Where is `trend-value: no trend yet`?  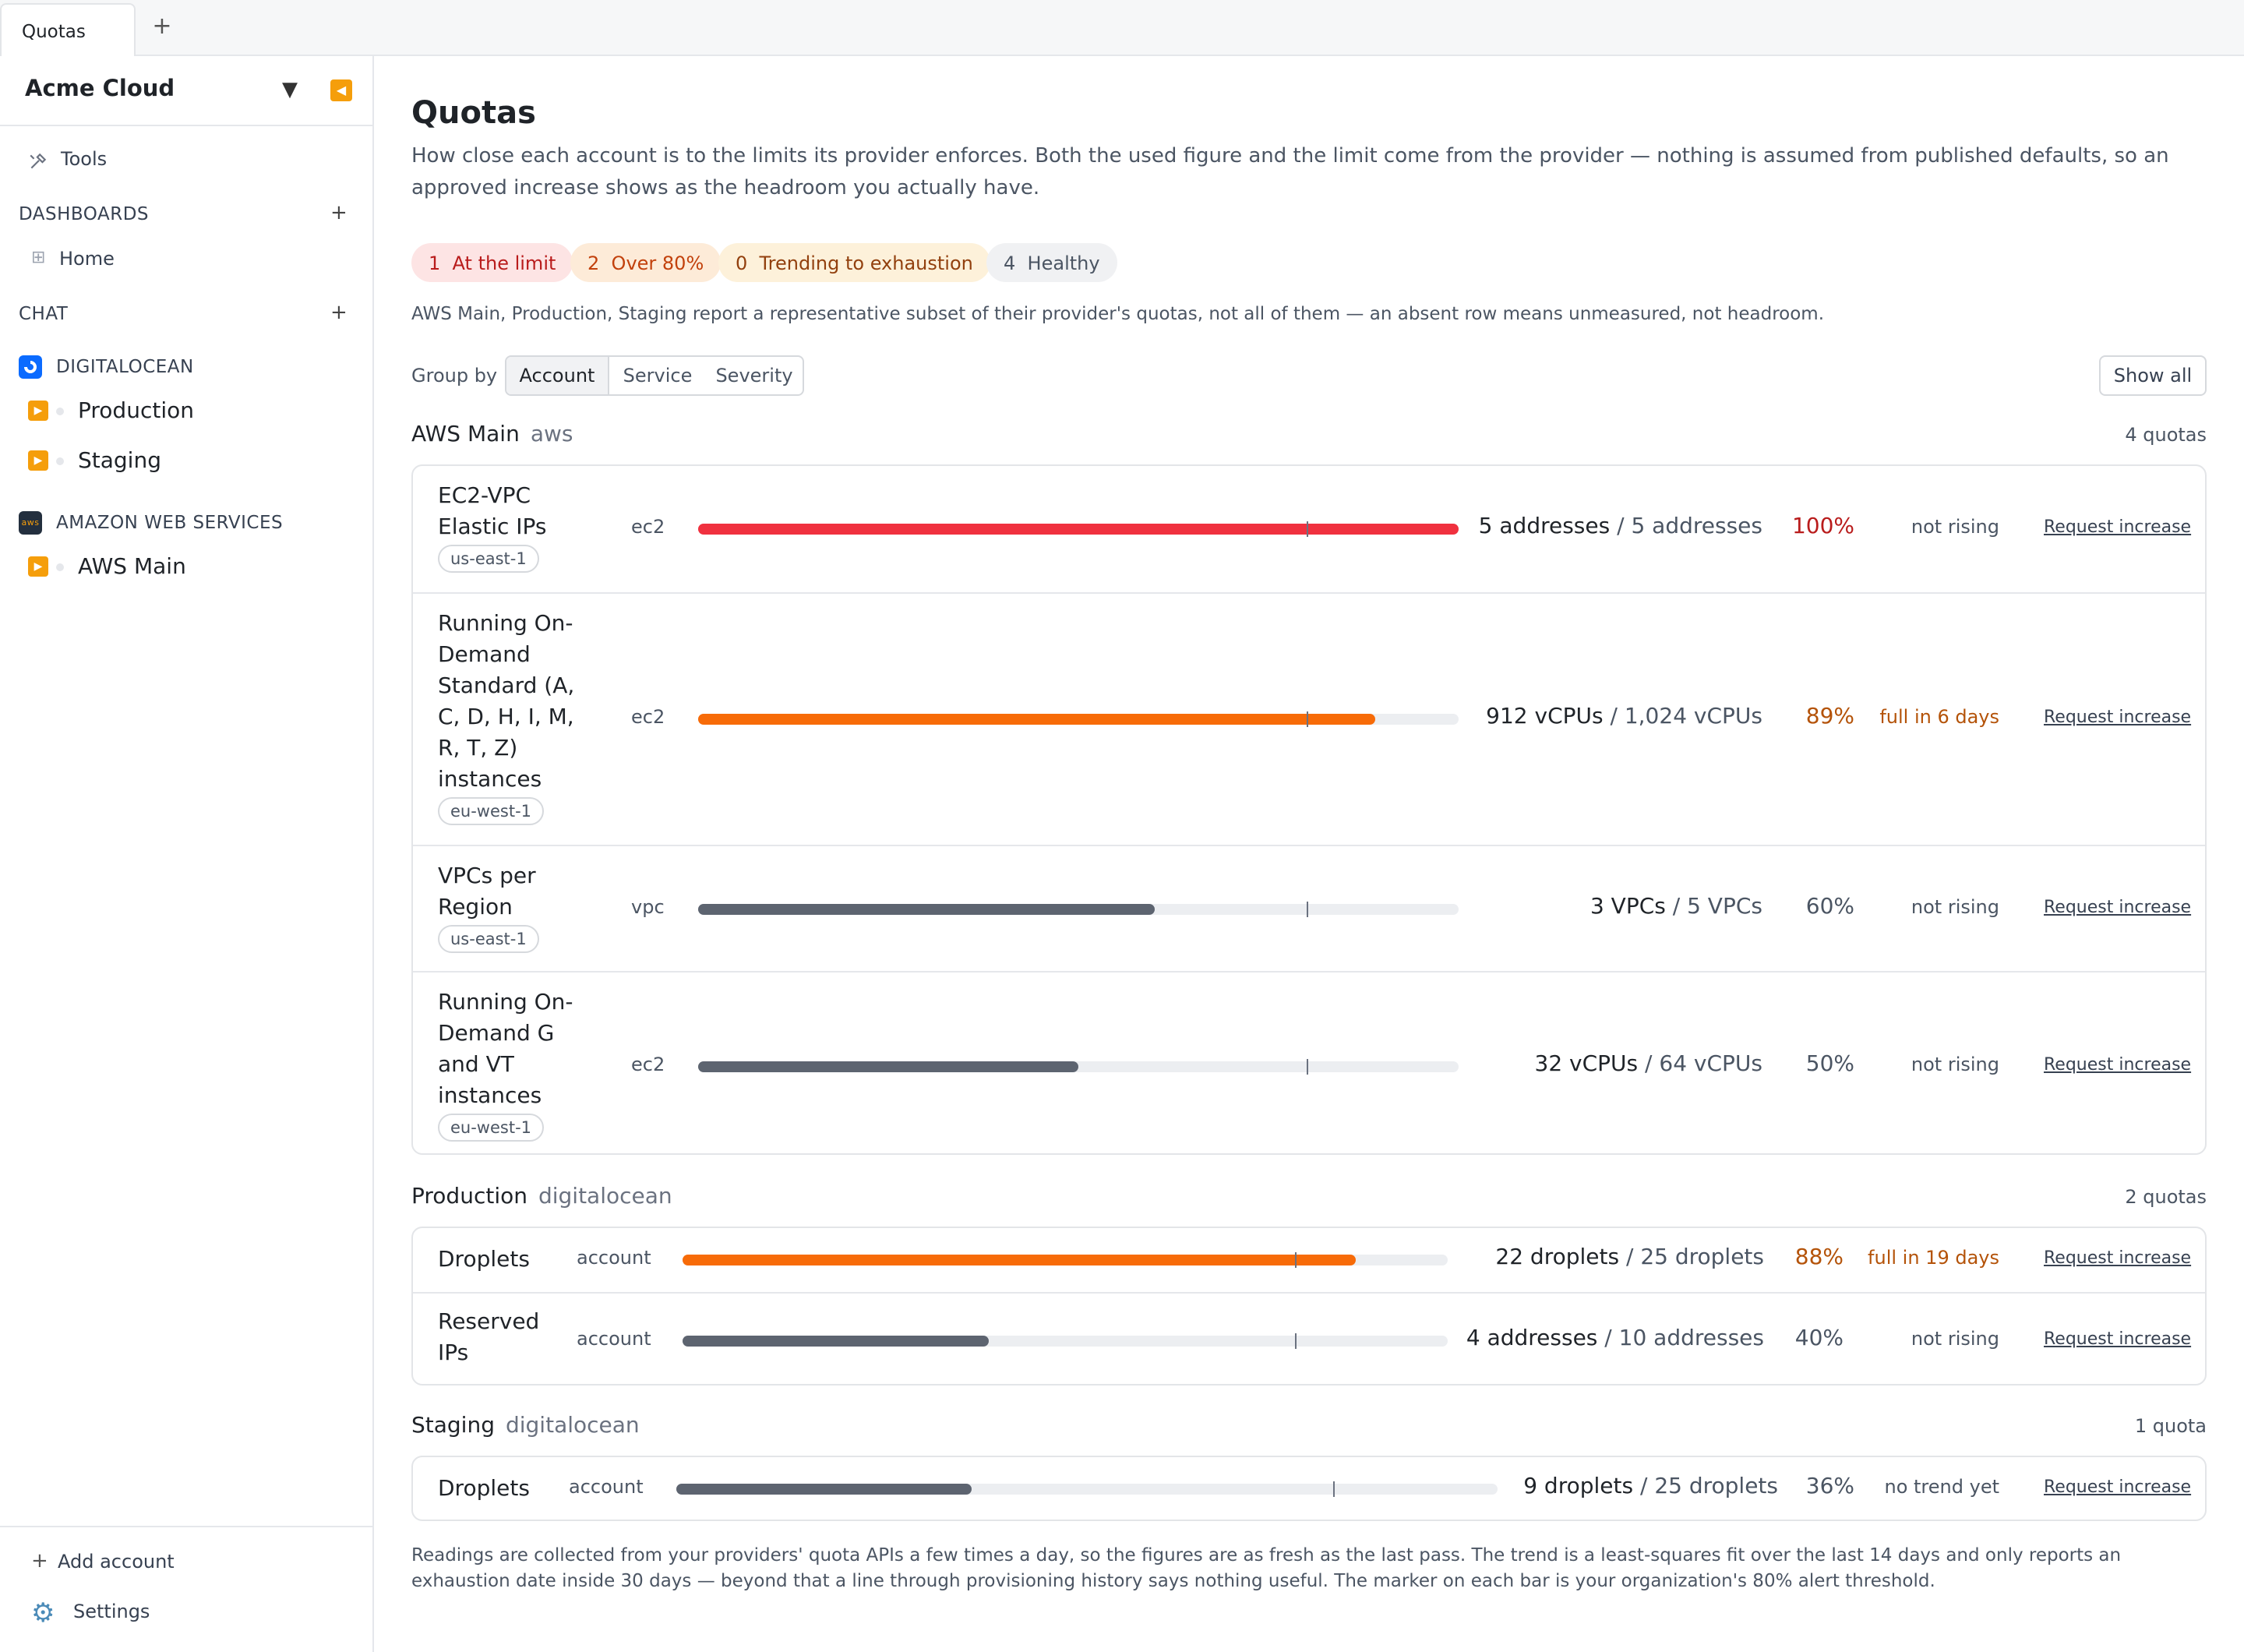 trend-value: no trend yet is located at coordinates (1942, 1487).